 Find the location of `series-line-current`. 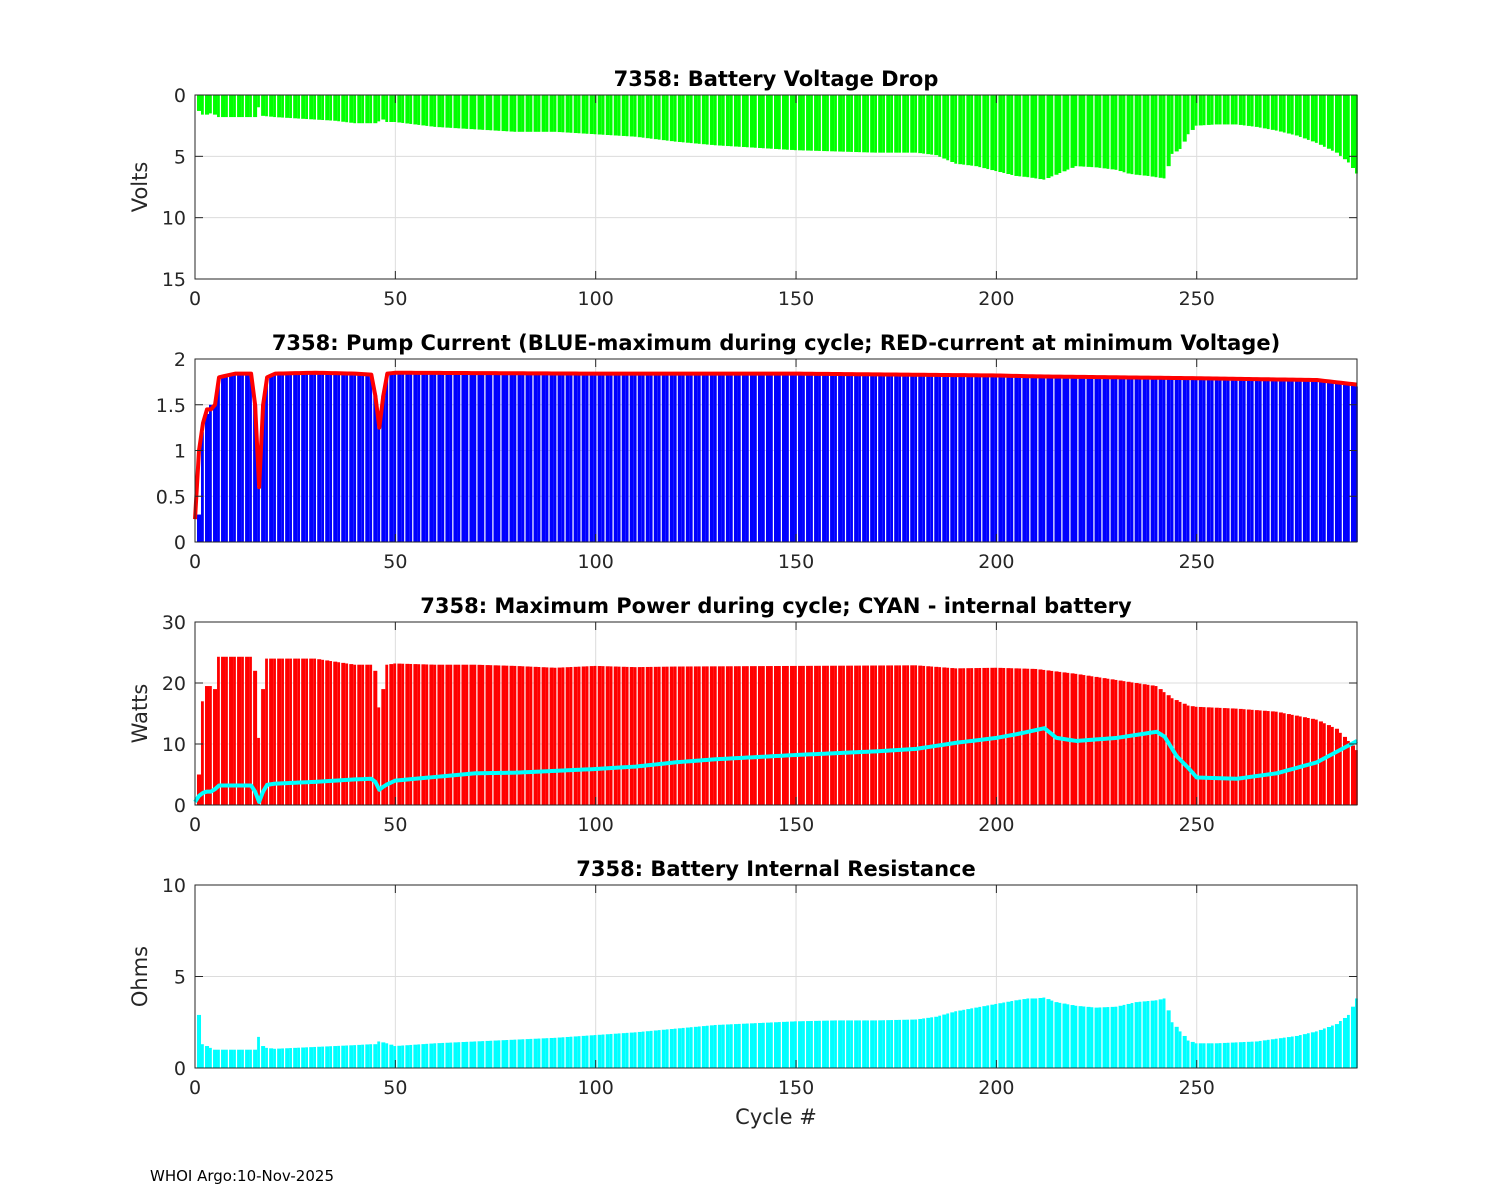

series-line-current is located at coordinates (775, 445).